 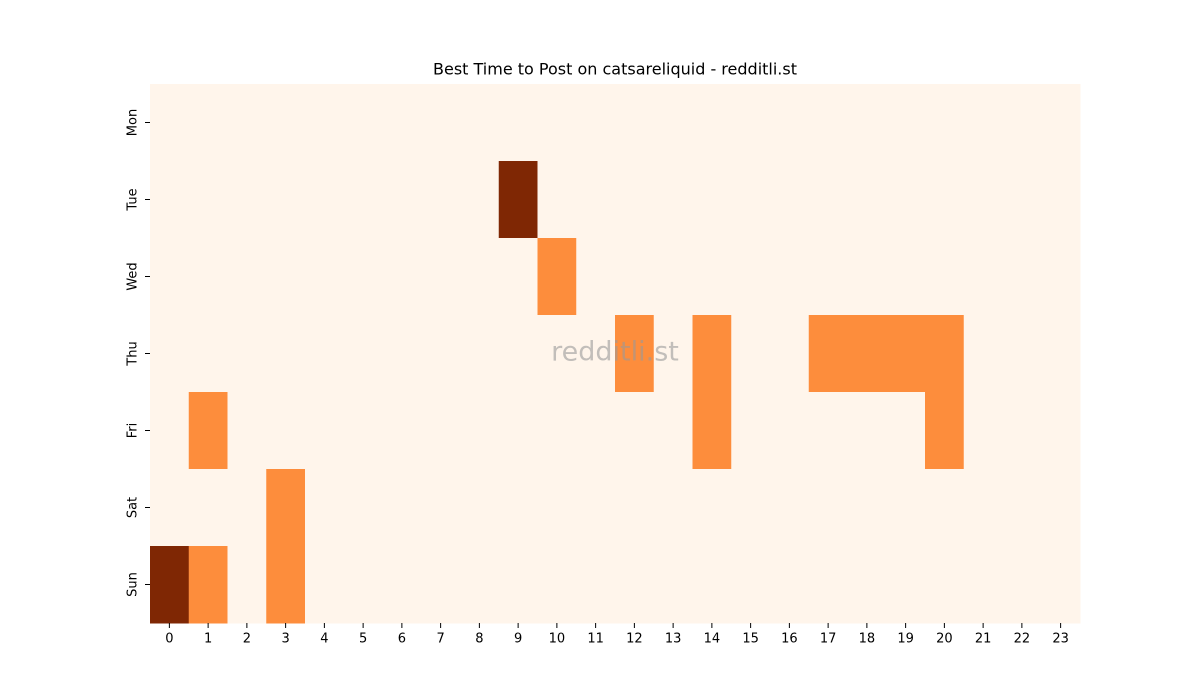 What do you see at coordinates (133, 431) in the screenshot?
I see `y-tick-label: Fri` at bounding box center [133, 431].